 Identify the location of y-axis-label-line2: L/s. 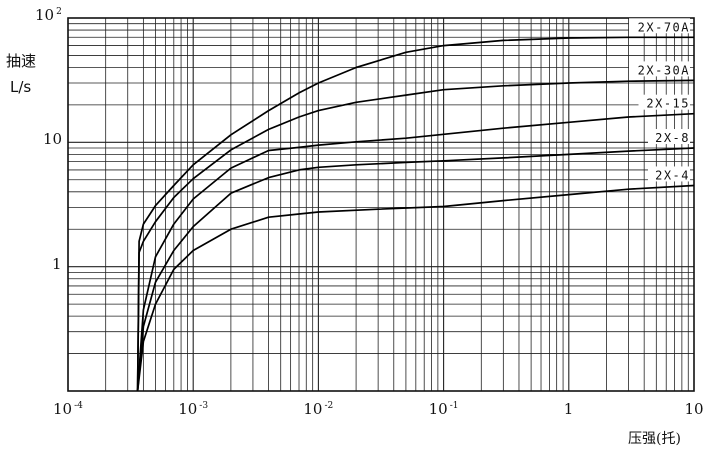
(21, 87).